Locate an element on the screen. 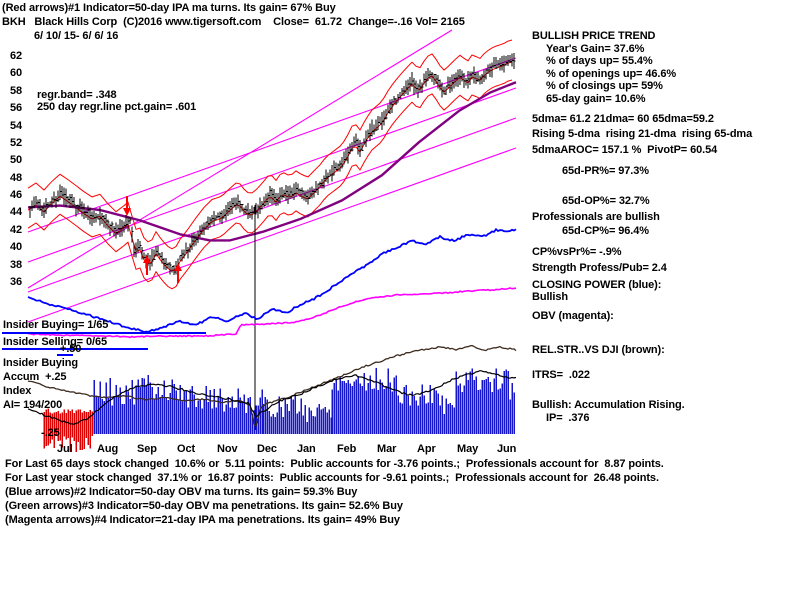  ai-histogram is located at coordinates (279, 410).